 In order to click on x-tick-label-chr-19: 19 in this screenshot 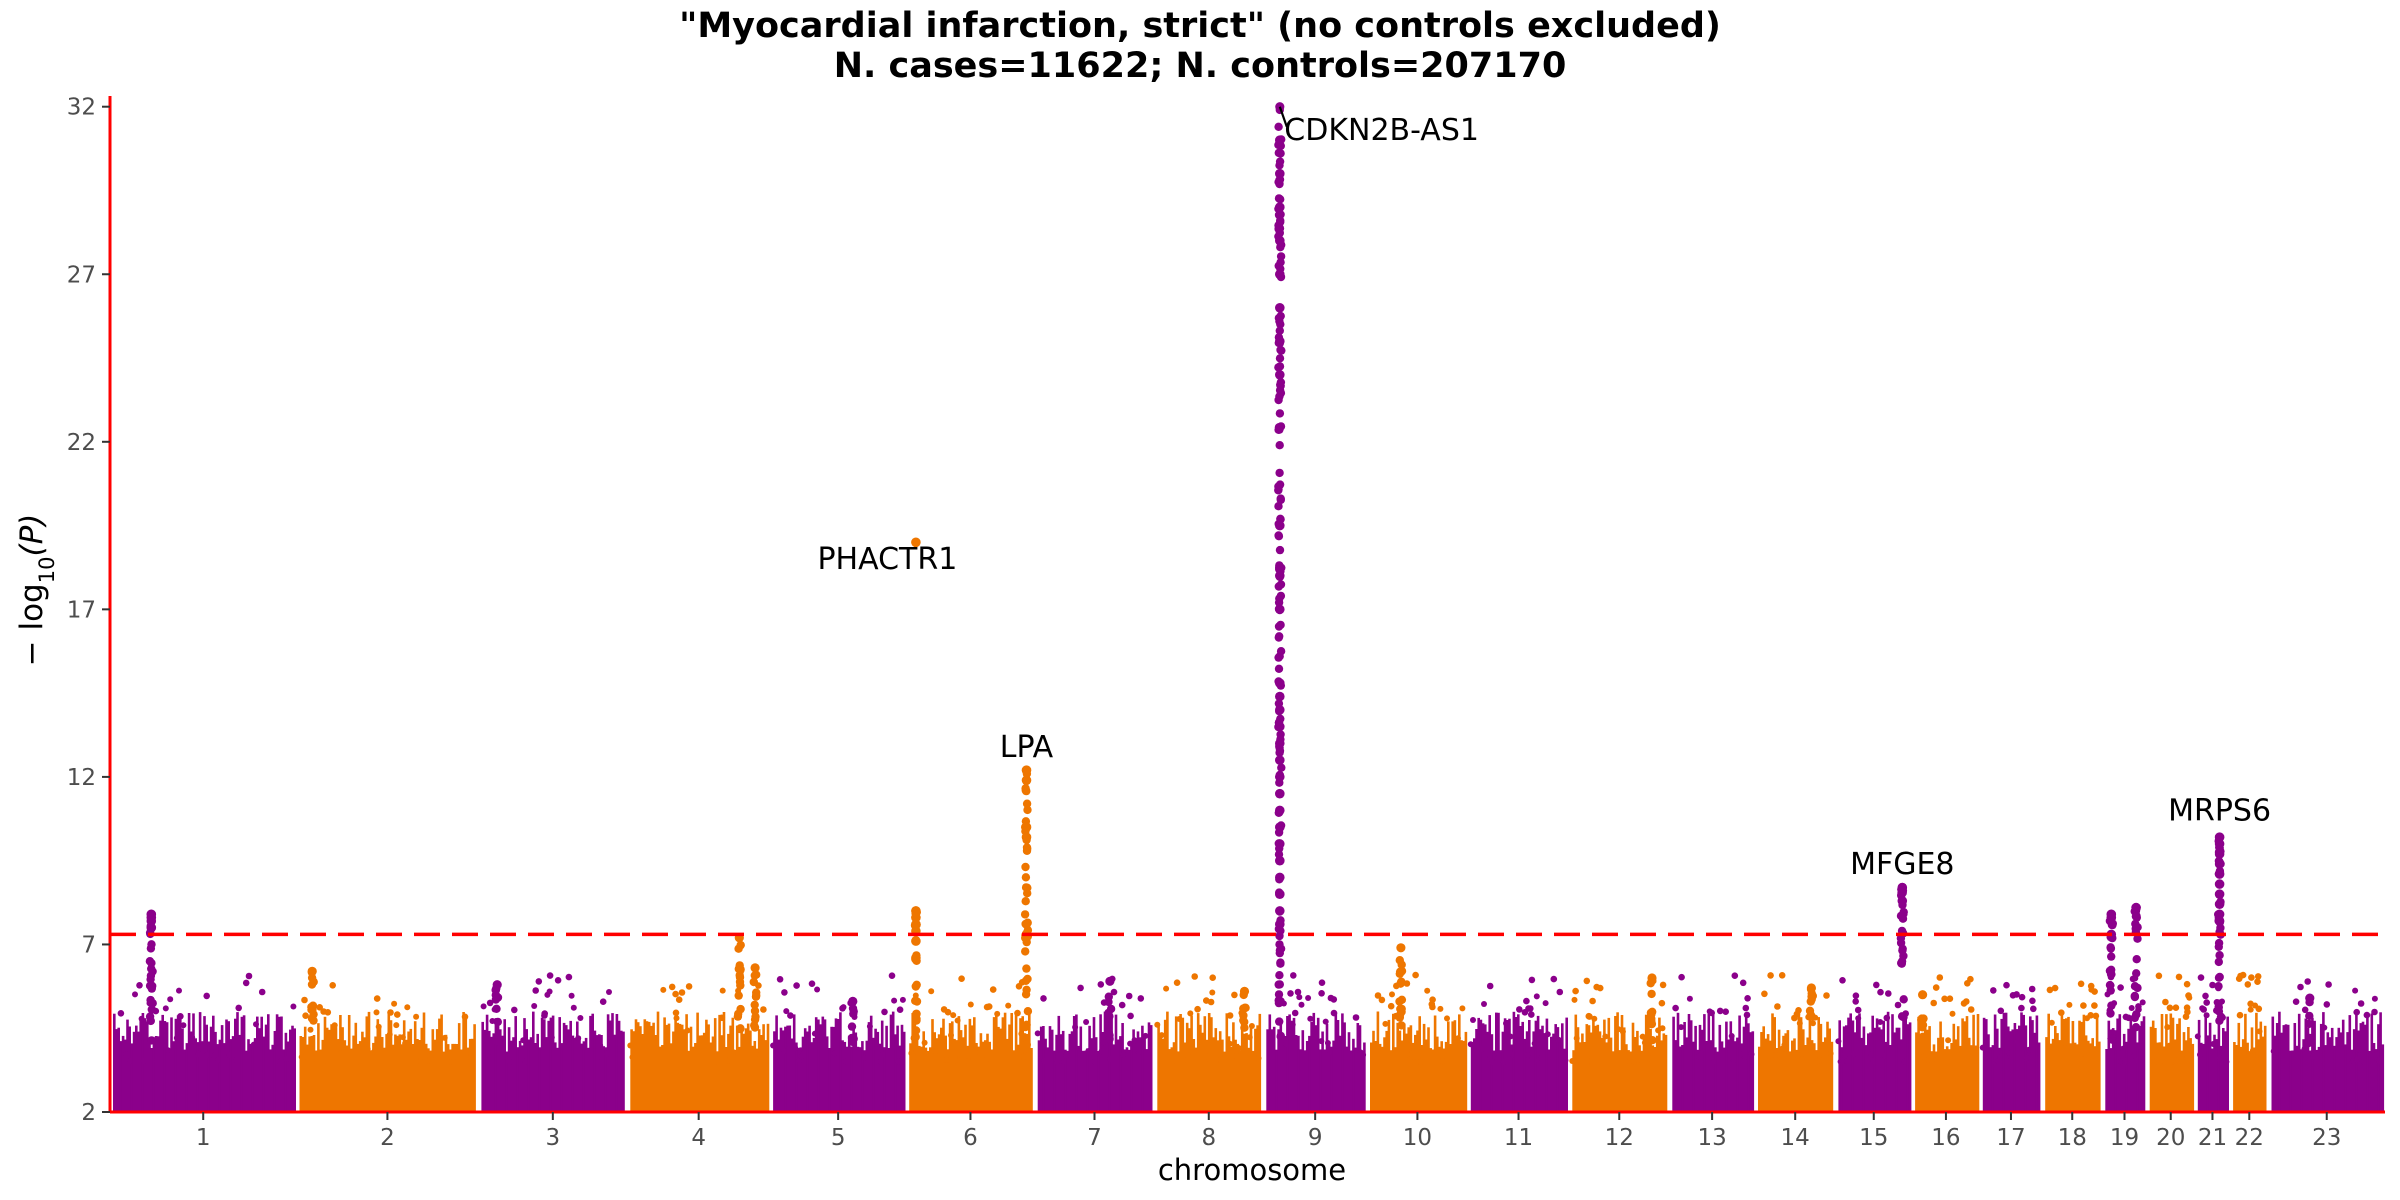, I will do `click(2124, 1138)`.